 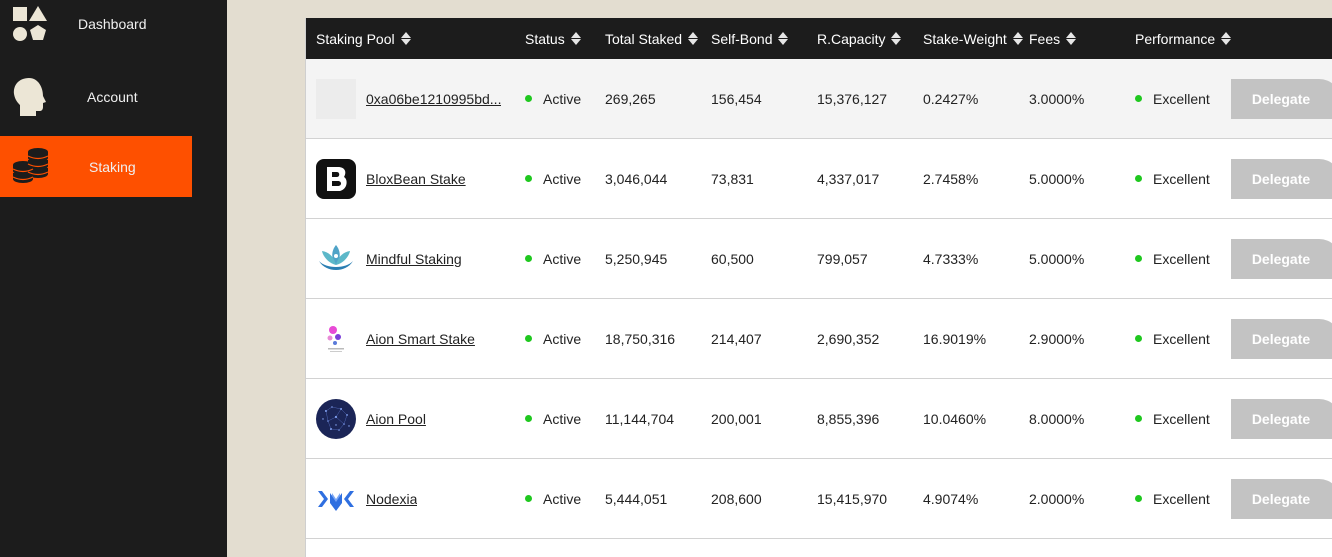 What do you see at coordinates (1057, 338) in the screenshot?
I see `fees-cell: 2.9000%` at bounding box center [1057, 338].